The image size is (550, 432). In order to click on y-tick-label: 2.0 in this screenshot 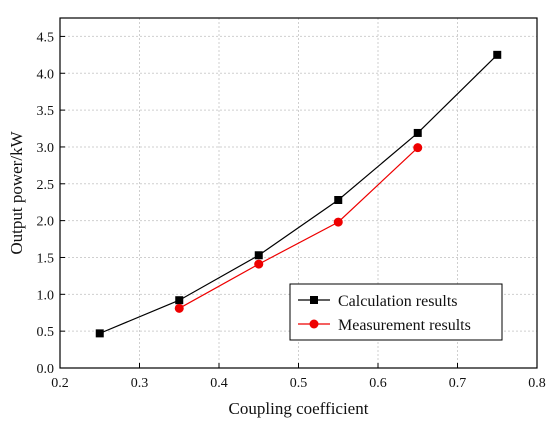, I will do `click(46, 222)`.